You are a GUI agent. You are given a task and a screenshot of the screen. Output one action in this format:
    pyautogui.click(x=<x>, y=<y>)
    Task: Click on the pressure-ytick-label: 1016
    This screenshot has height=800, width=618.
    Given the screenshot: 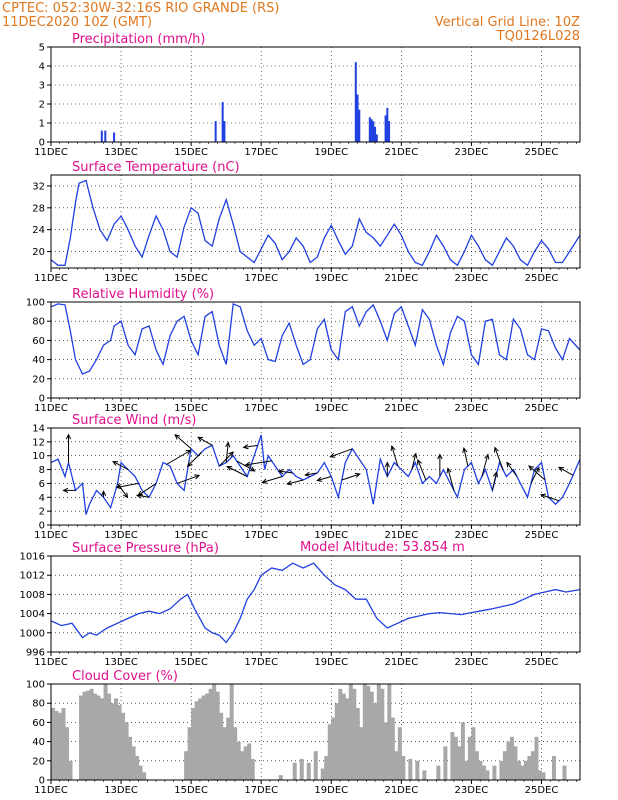 What is the action you would take?
    pyautogui.click(x=32, y=557)
    